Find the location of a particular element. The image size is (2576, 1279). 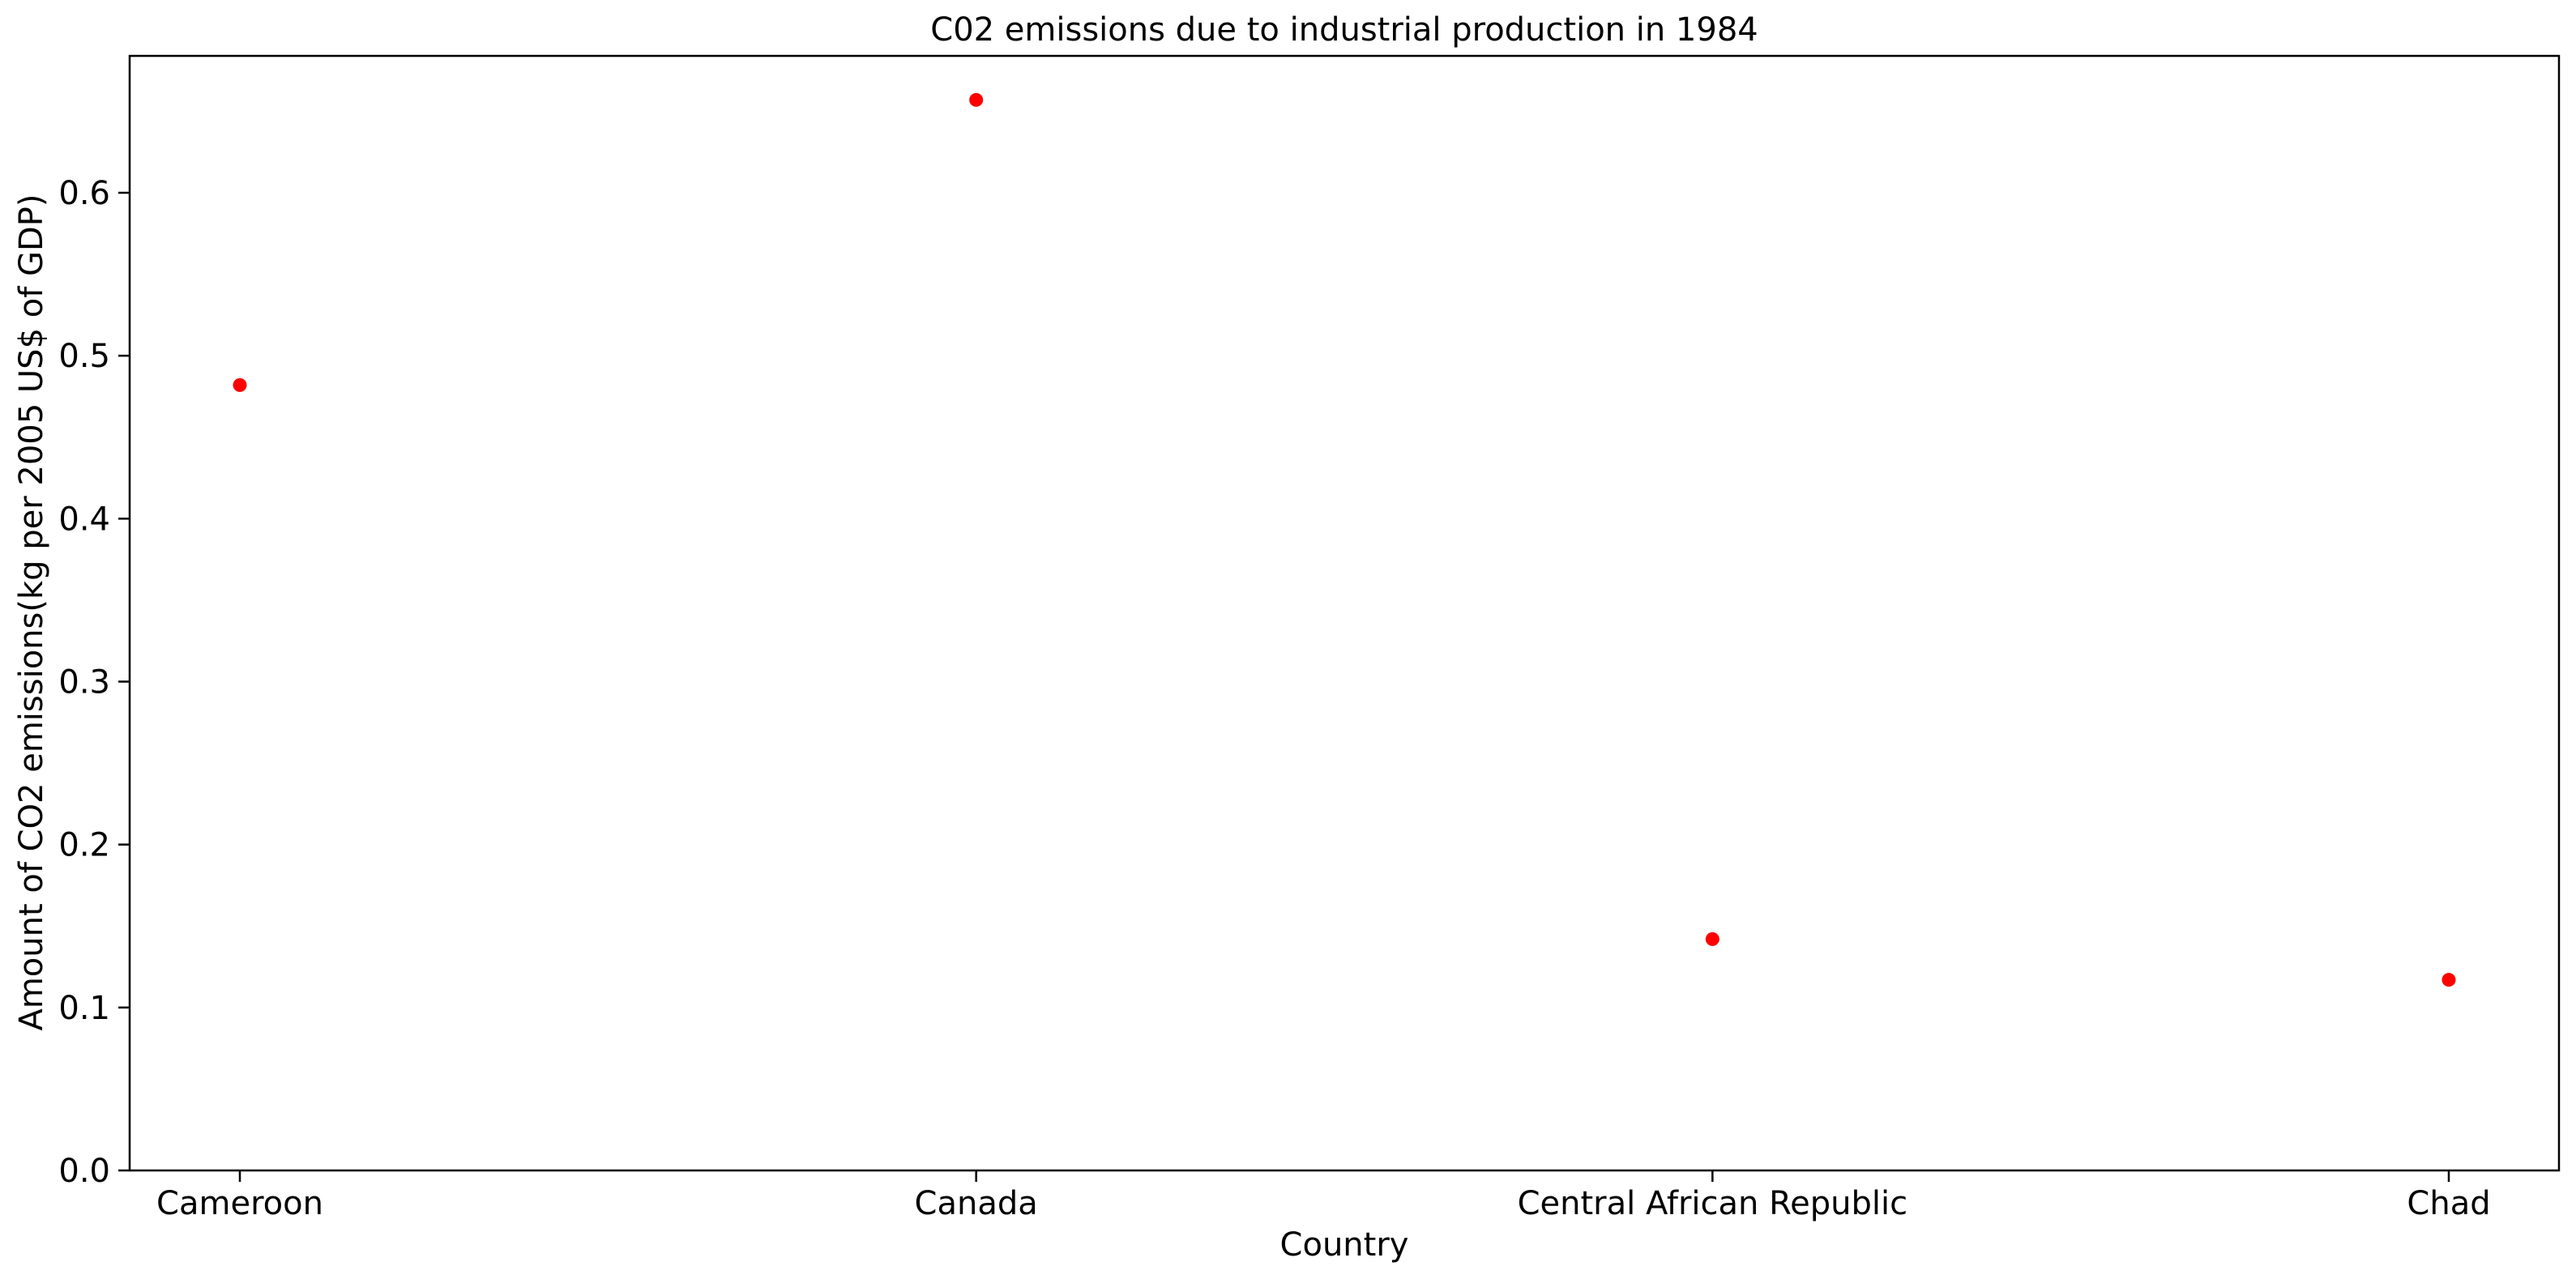

y-tick-label: 0.0 is located at coordinates (84, 1171).